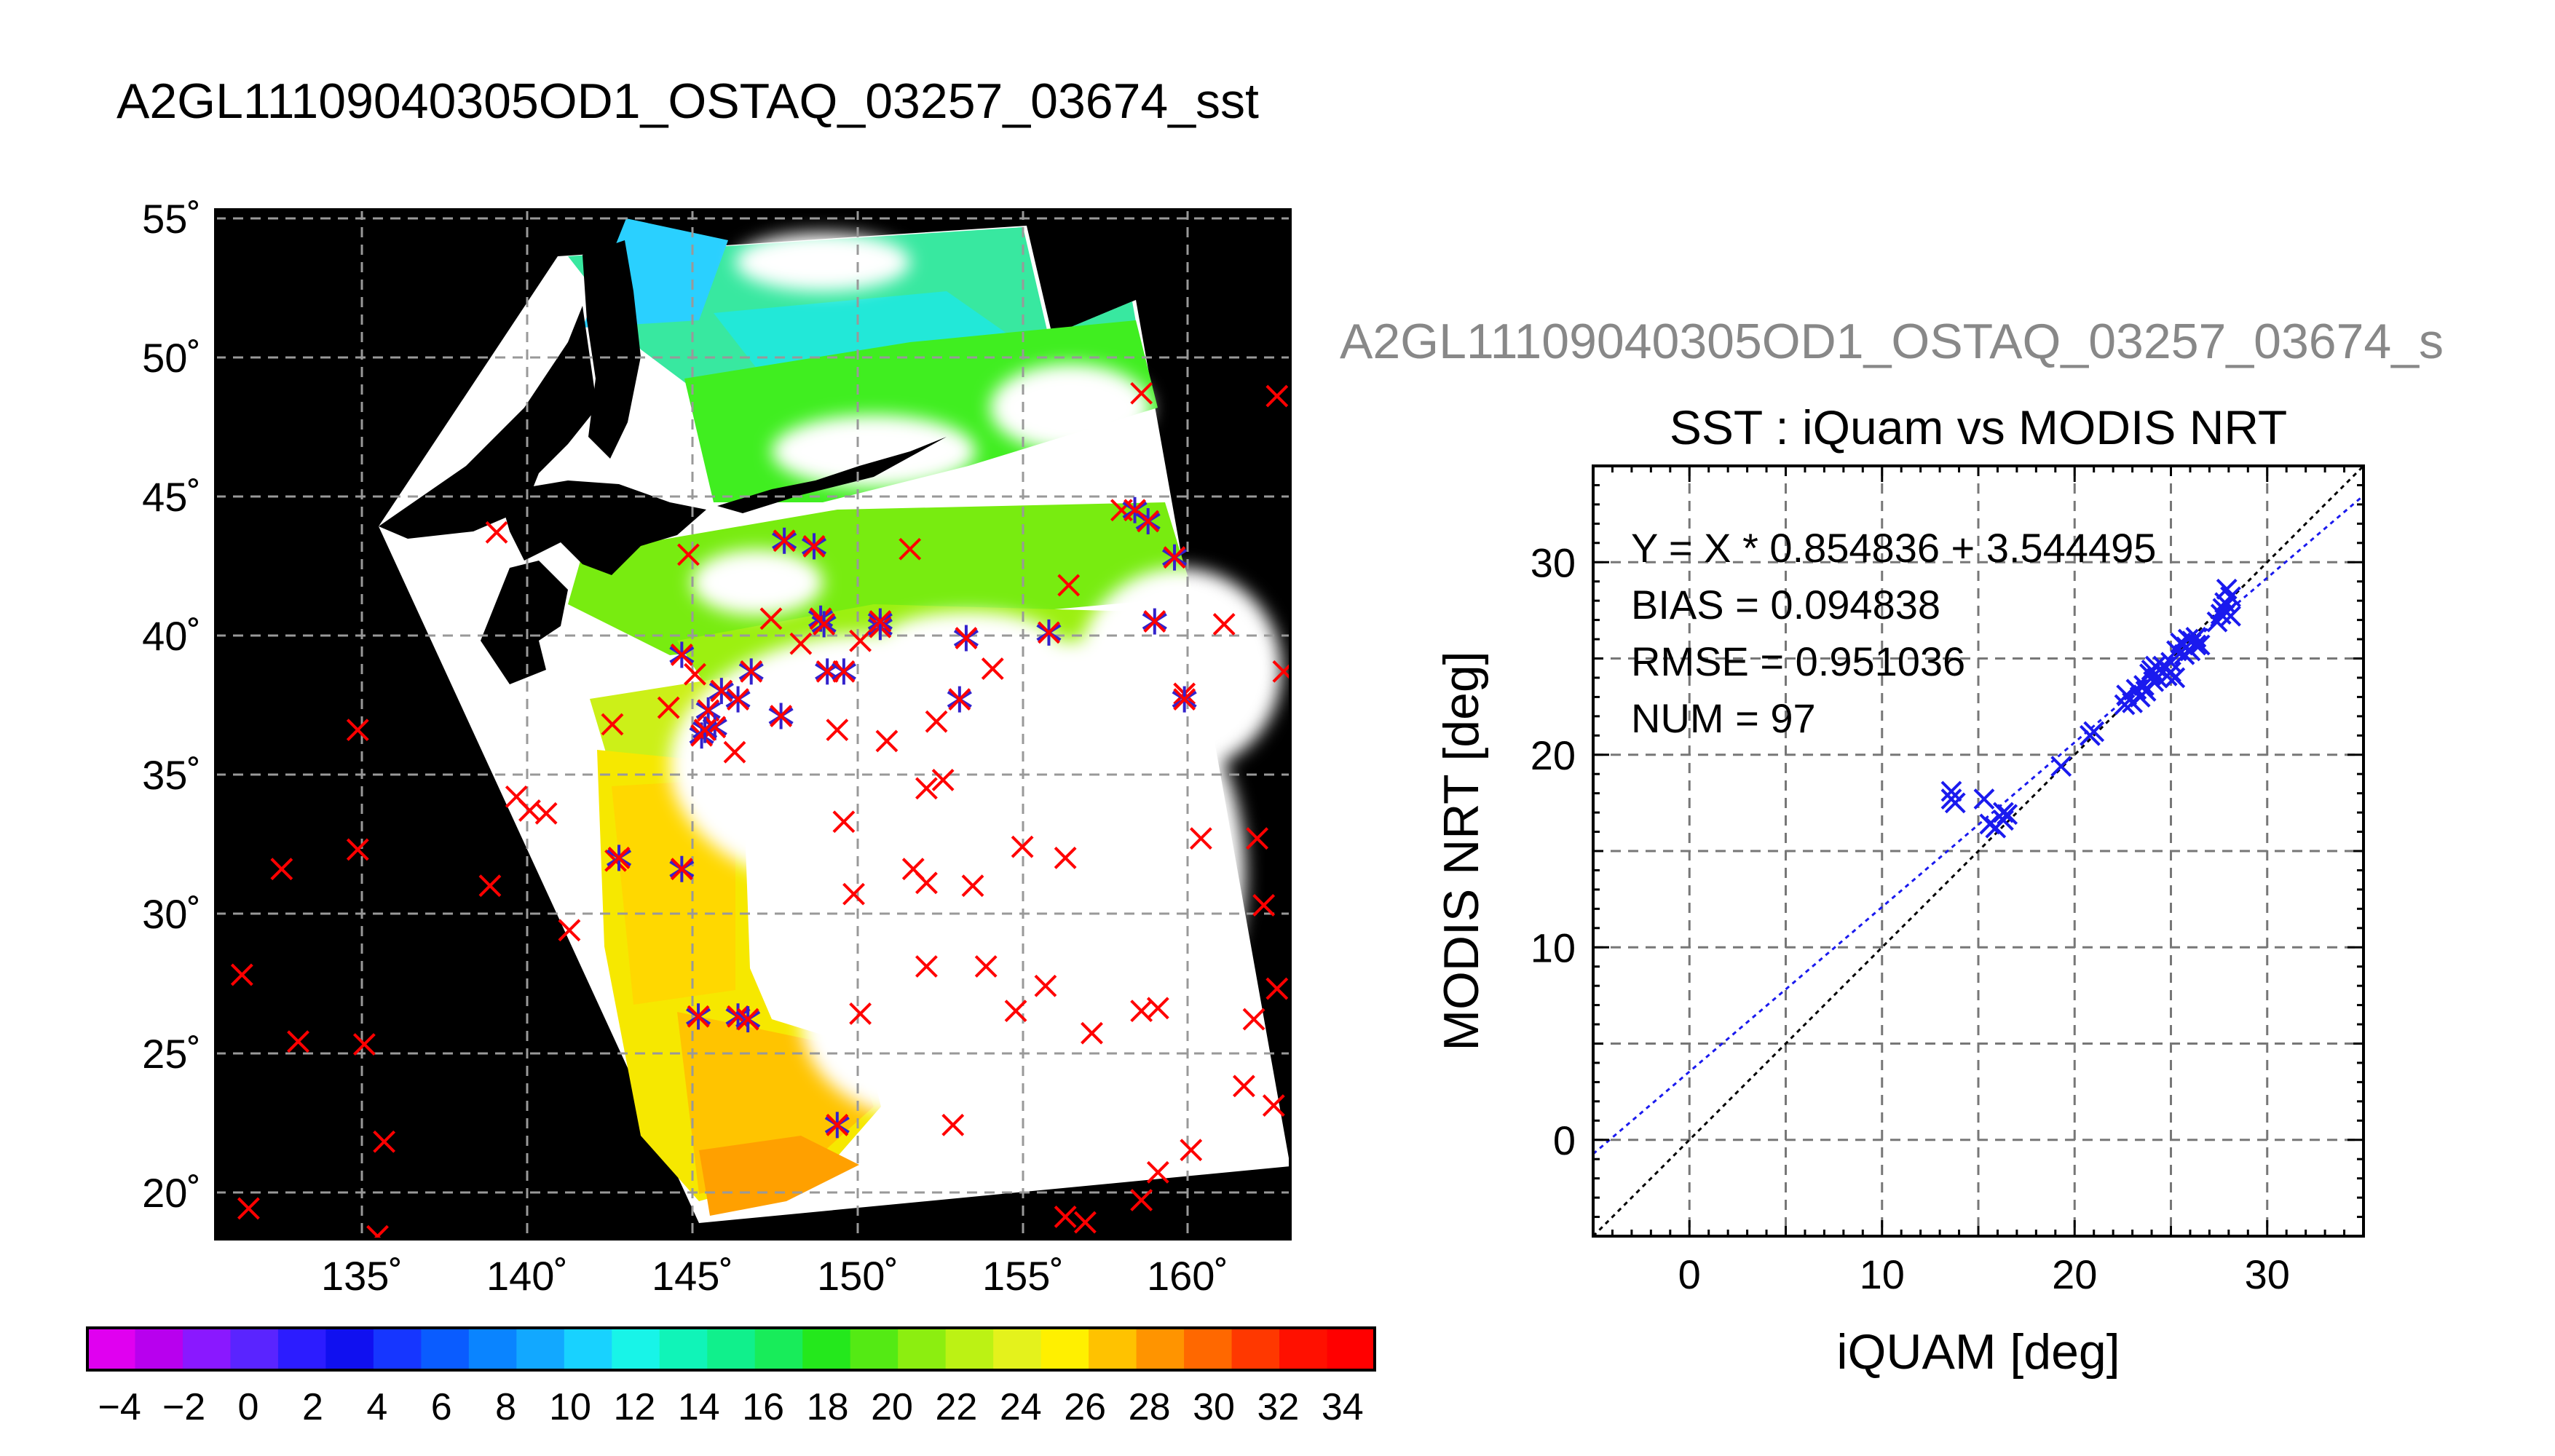  Describe the element at coordinates (183, 1407) in the screenshot. I see `colorbar-tick-label: −2` at that location.